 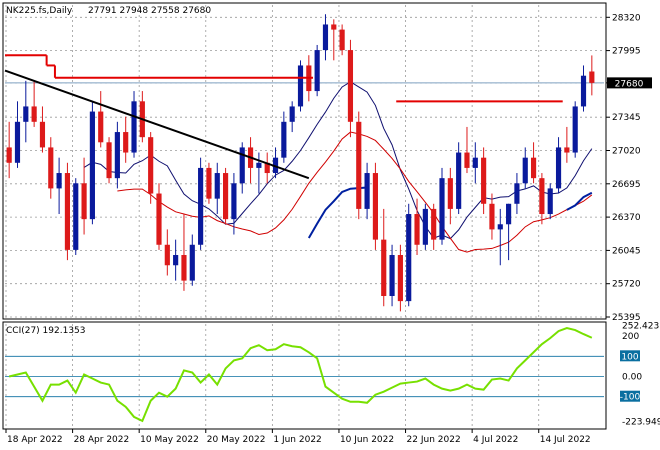 I want to click on x-tick-label: 28 Apr 2022, so click(x=102, y=440).